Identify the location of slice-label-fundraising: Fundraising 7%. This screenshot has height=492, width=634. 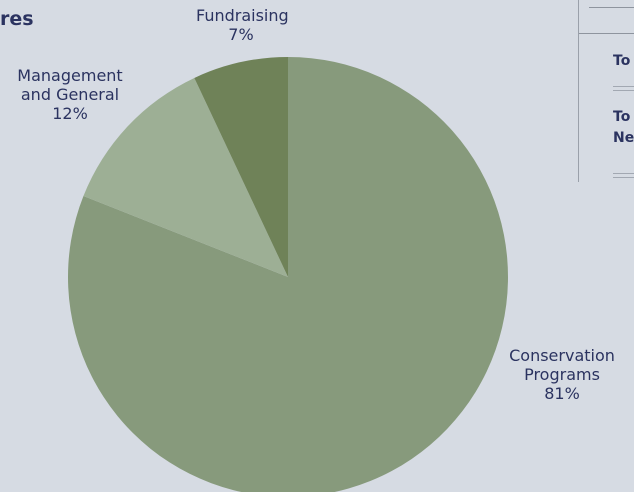
(242, 25).